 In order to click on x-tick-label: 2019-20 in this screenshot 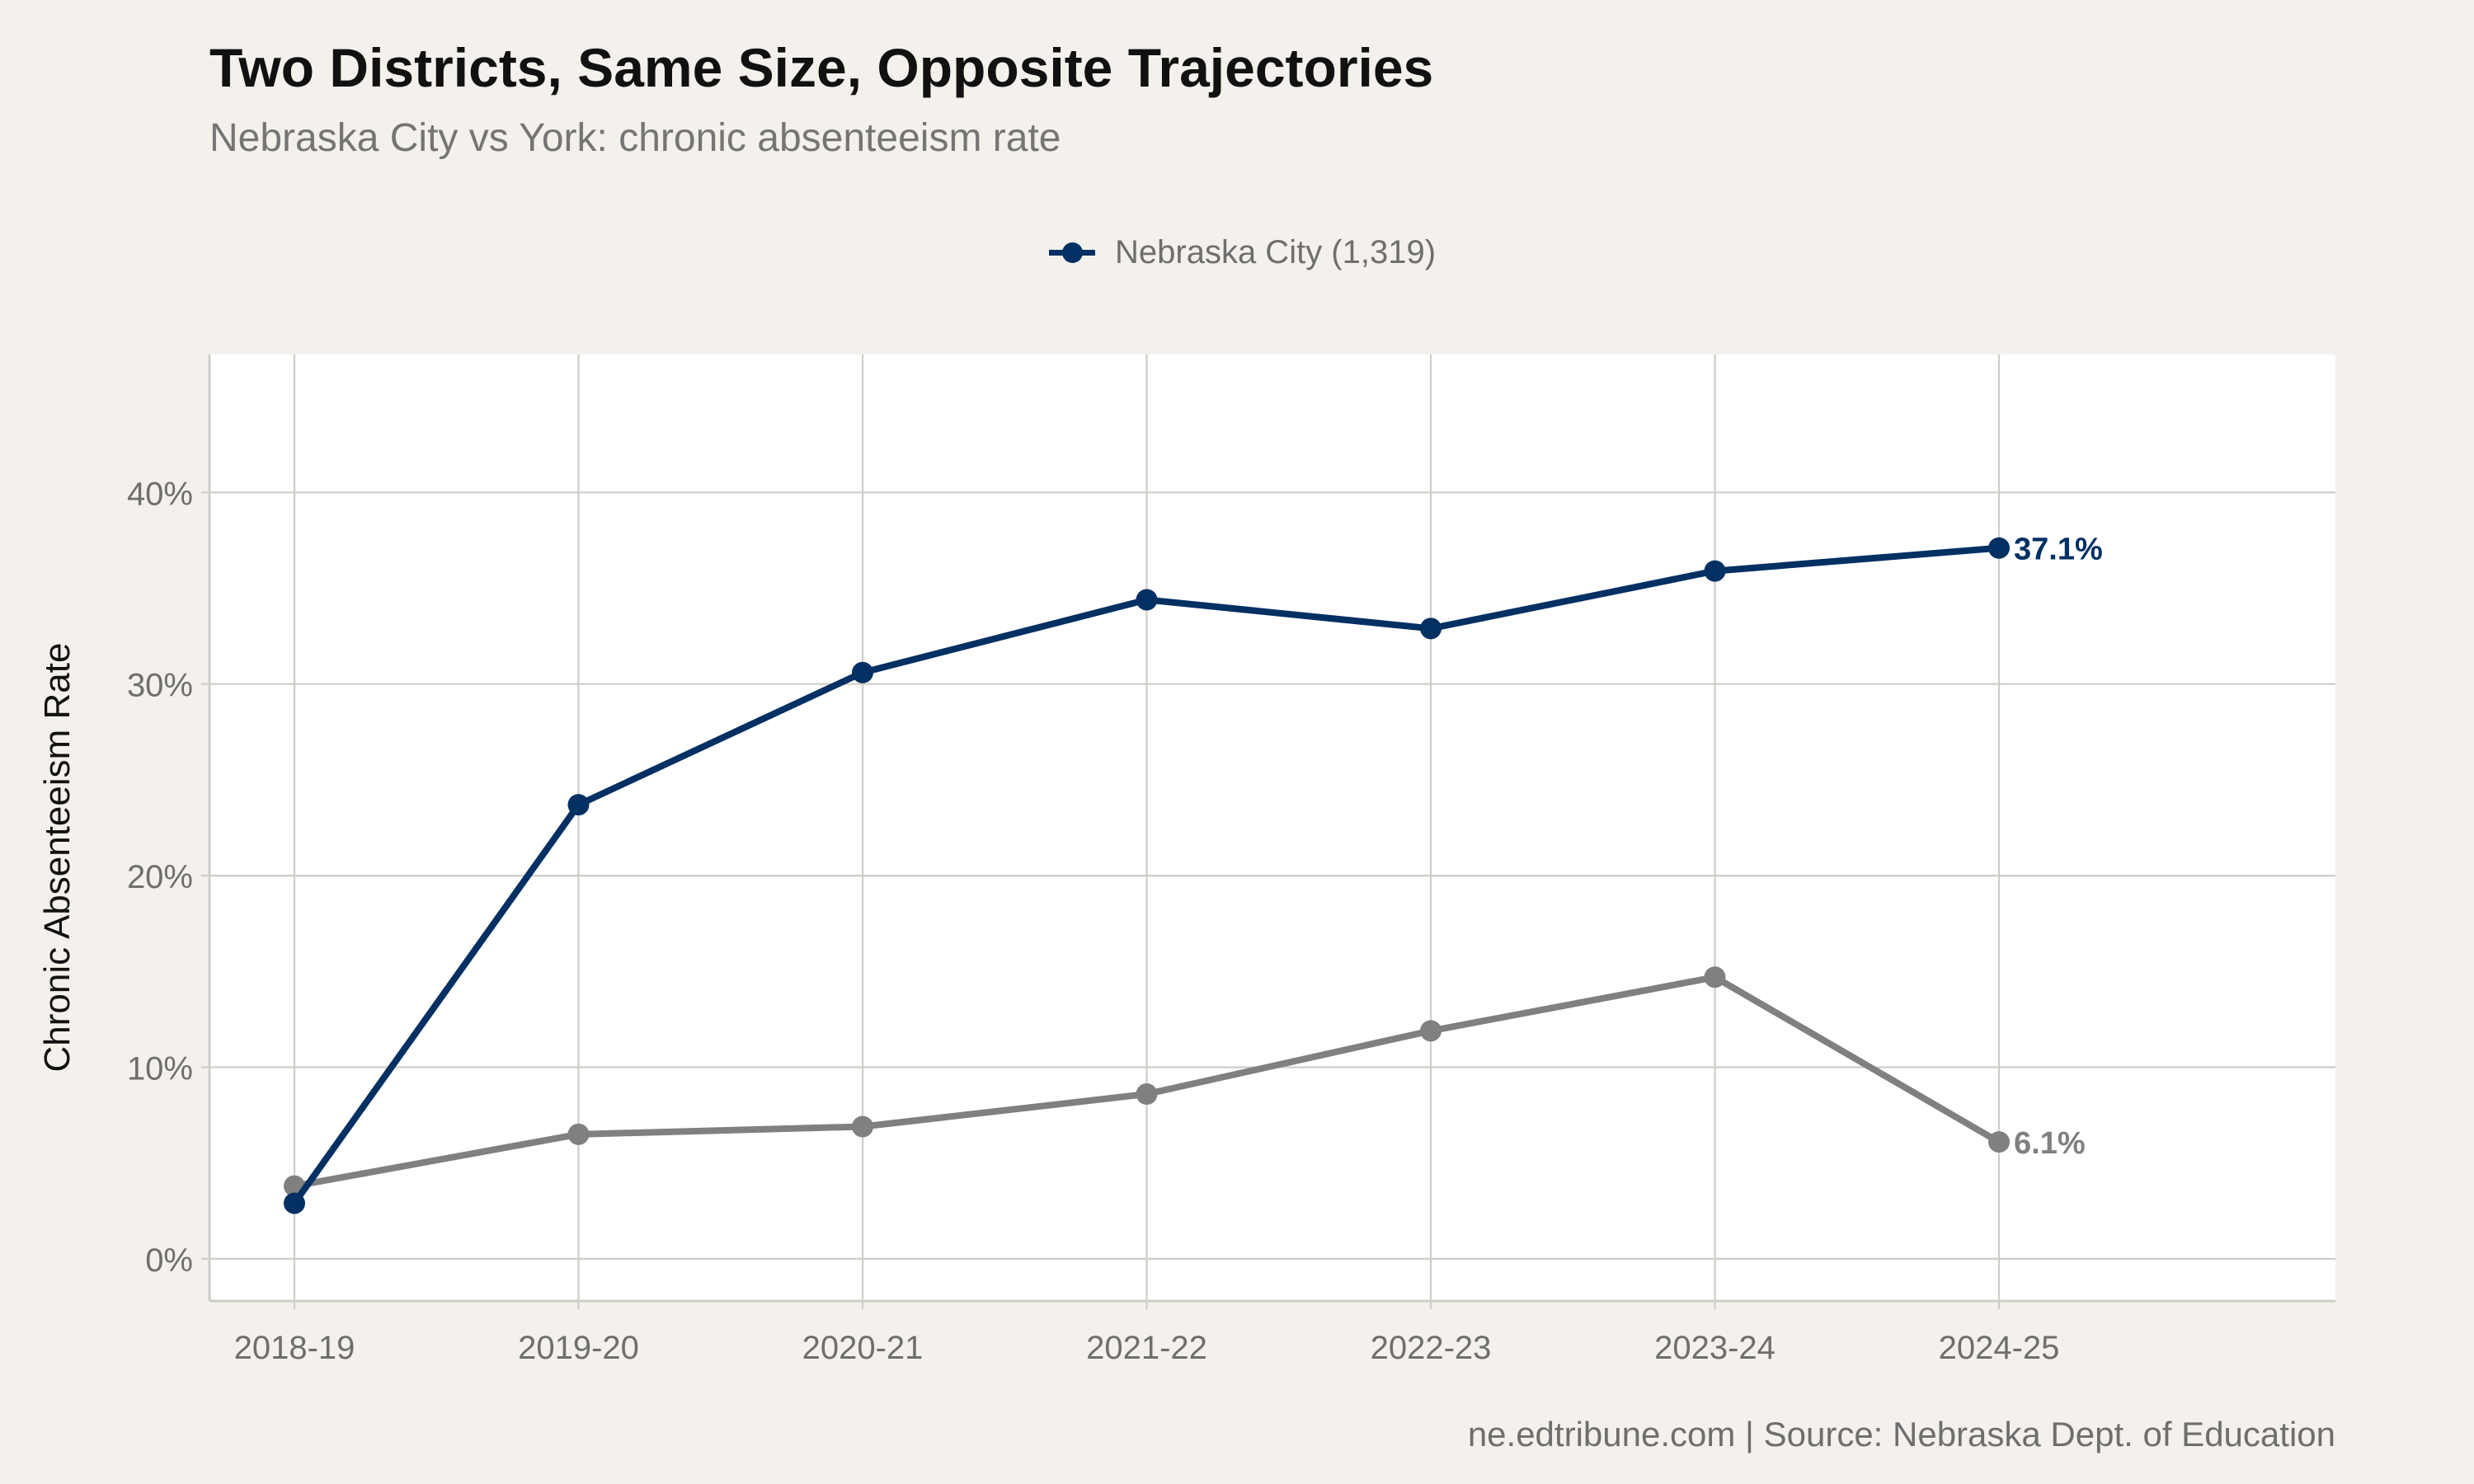, I will do `click(578, 1348)`.